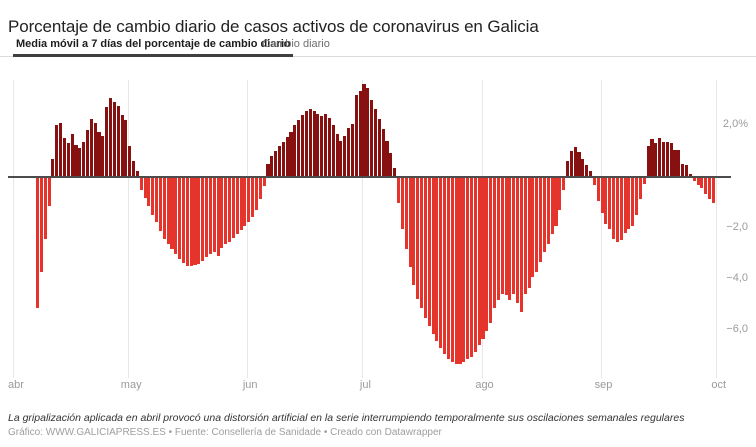 Image resolution: width=756 pixels, height=447 pixels. What do you see at coordinates (296, 44) in the screenshot?
I see `tab-cambio-diario: Cambio diario` at bounding box center [296, 44].